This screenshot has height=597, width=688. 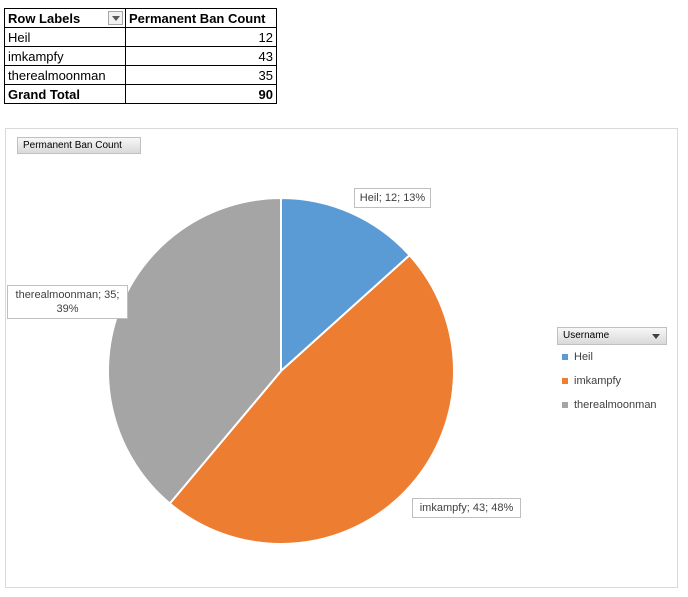 What do you see at coordinates (65, 94) in the screenshot?
I see `grand-total-label: Grand Total` at bounding box center [65, 94].